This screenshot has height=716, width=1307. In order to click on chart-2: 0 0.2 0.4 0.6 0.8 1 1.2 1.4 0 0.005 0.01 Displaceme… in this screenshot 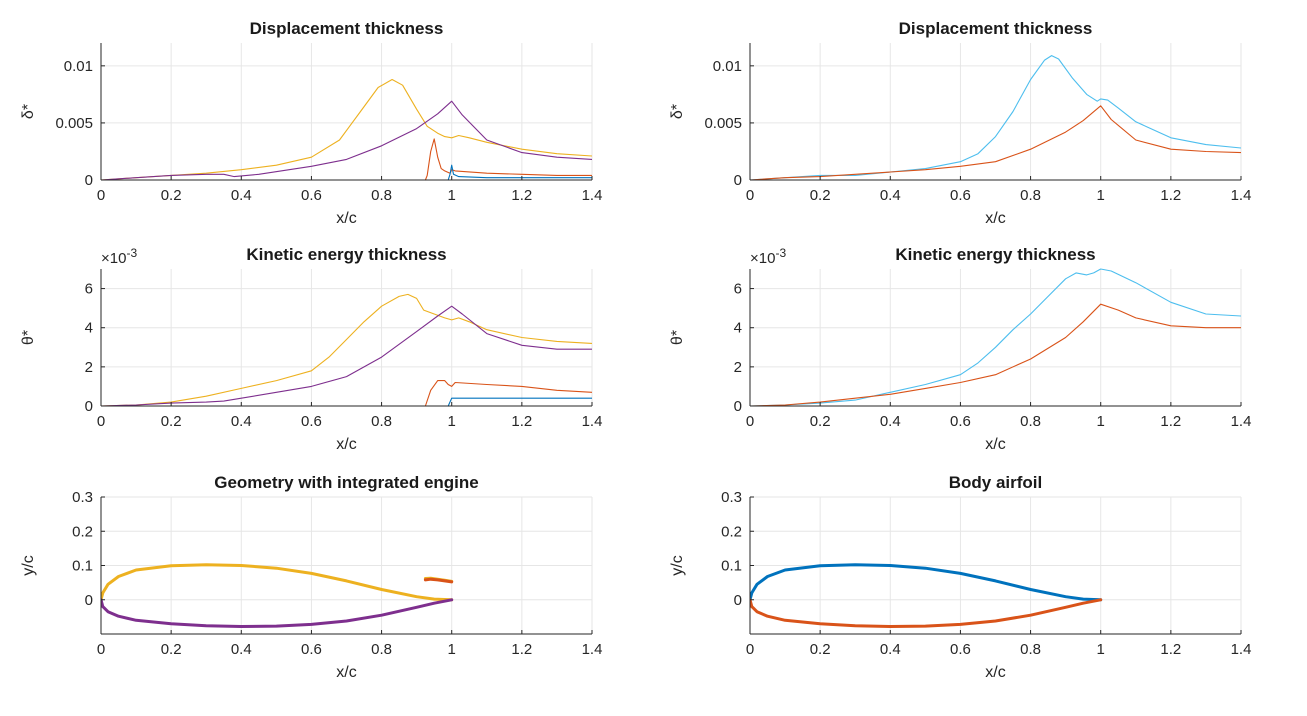, I will do `click(960, 123)`.